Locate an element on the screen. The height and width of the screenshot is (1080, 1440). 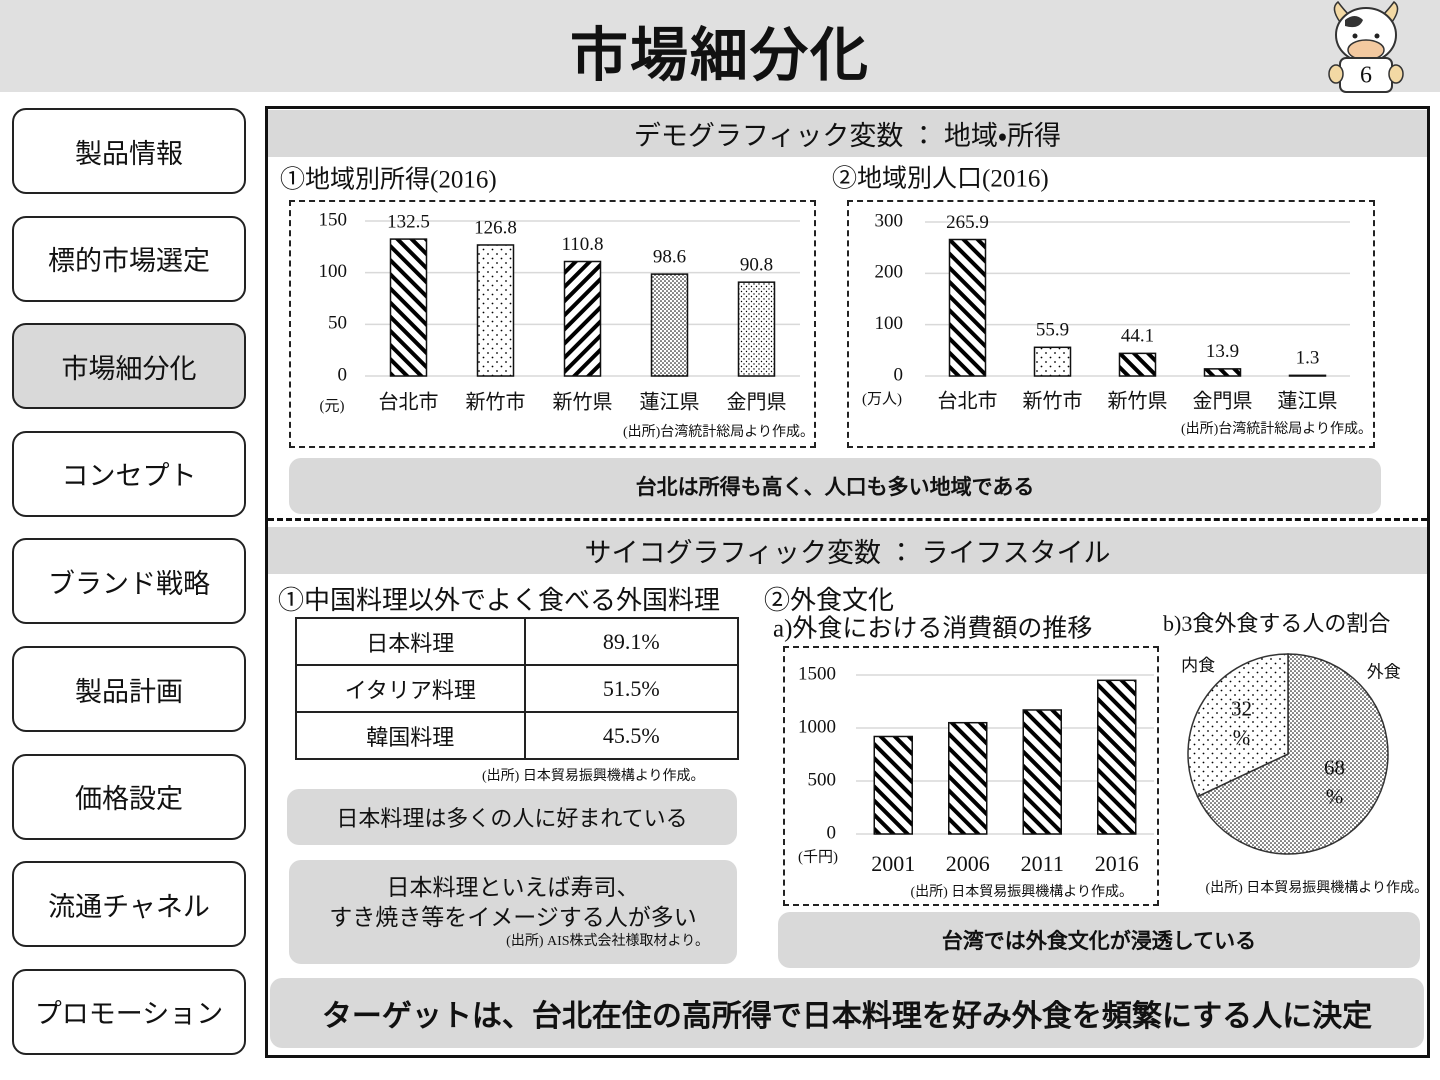
header-bar is located at coordinates (720, 46).